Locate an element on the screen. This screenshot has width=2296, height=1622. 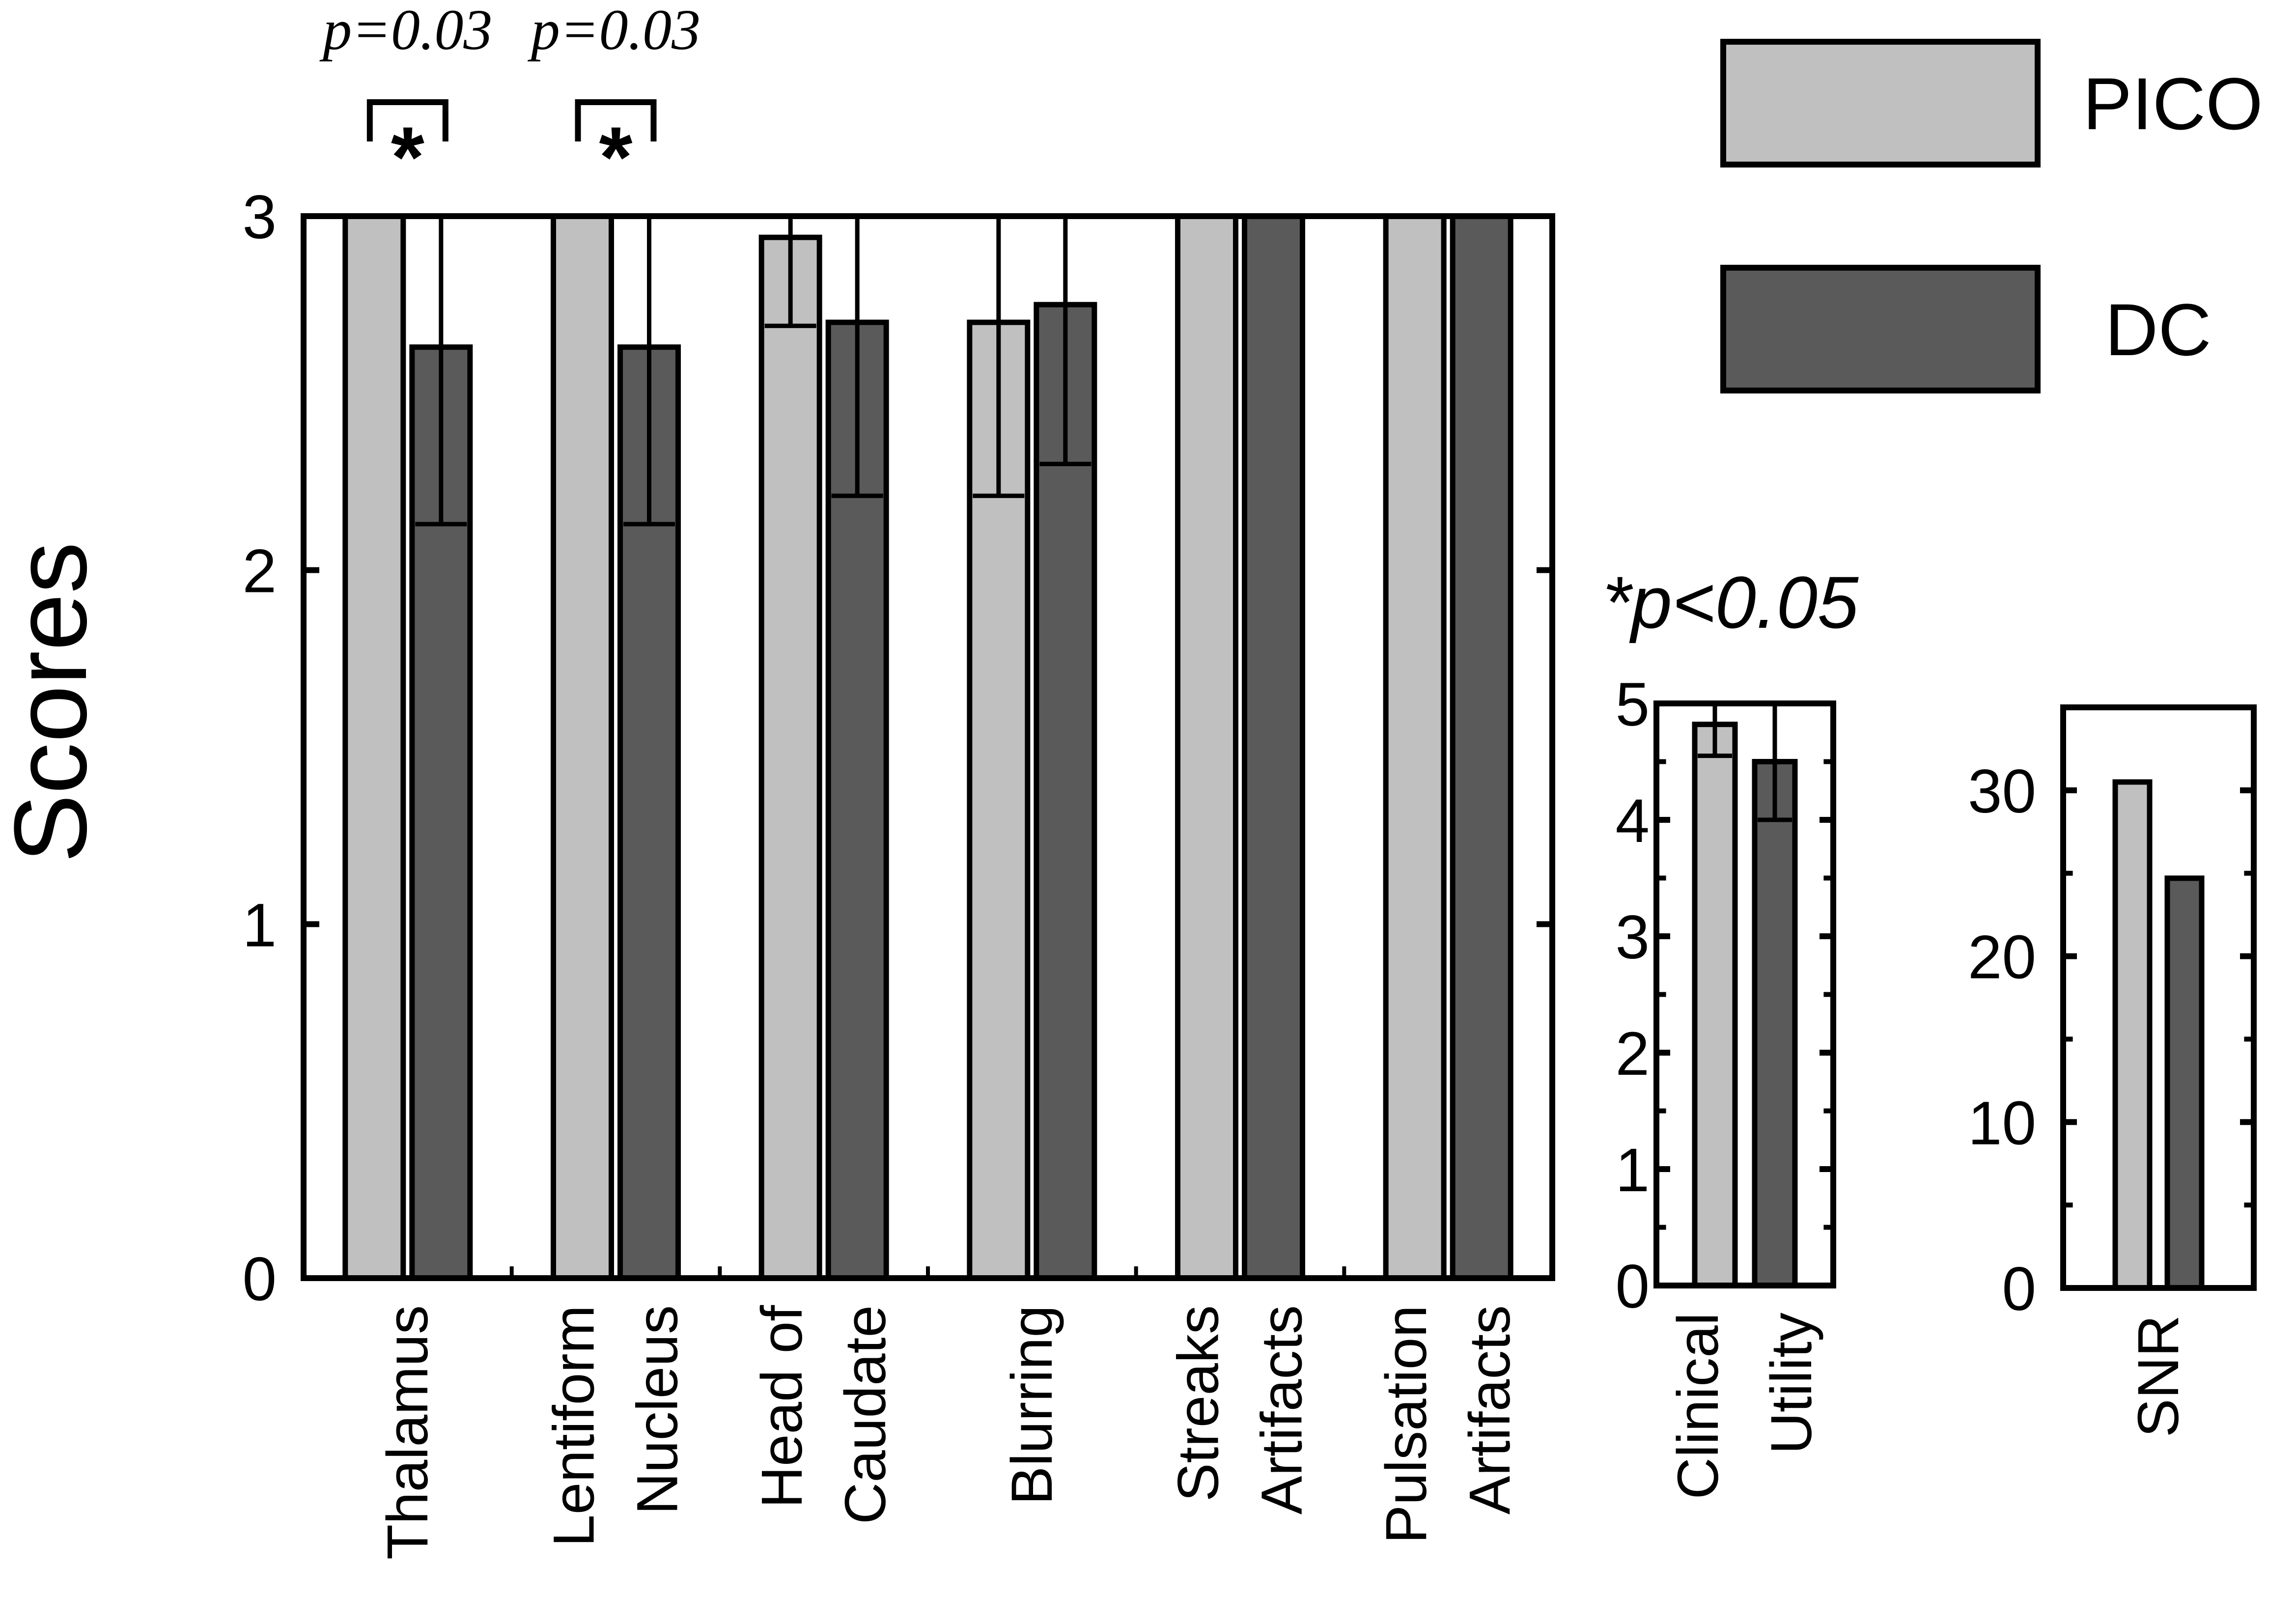
ytick-label: 5 is located at coordinates (1632, 705).